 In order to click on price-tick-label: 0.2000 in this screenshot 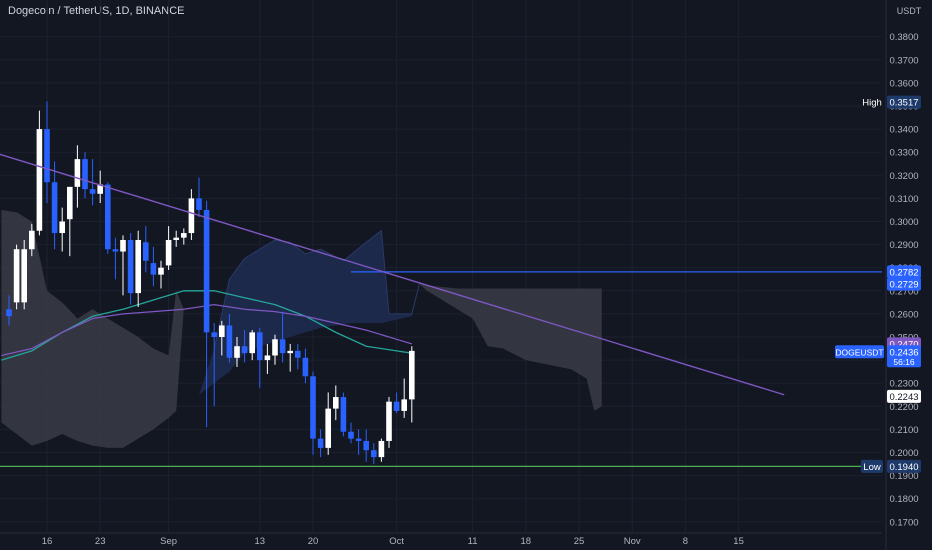, I will do `click(903, 453)`.